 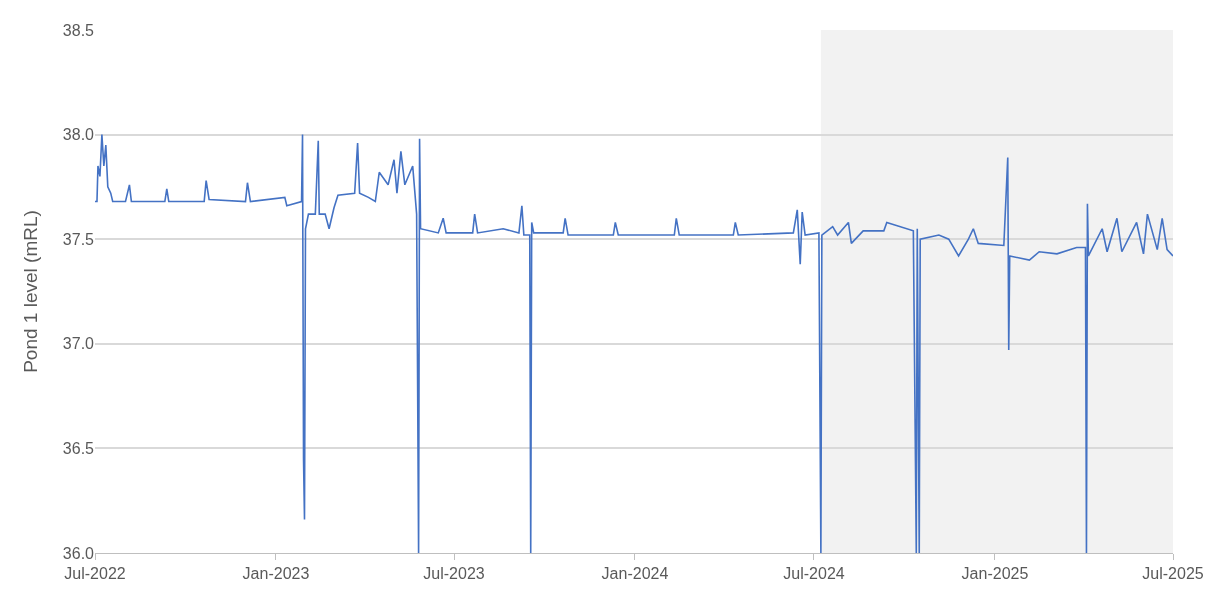 I want to click on y-tick-label: 38.5, so click(x=78, y=30).